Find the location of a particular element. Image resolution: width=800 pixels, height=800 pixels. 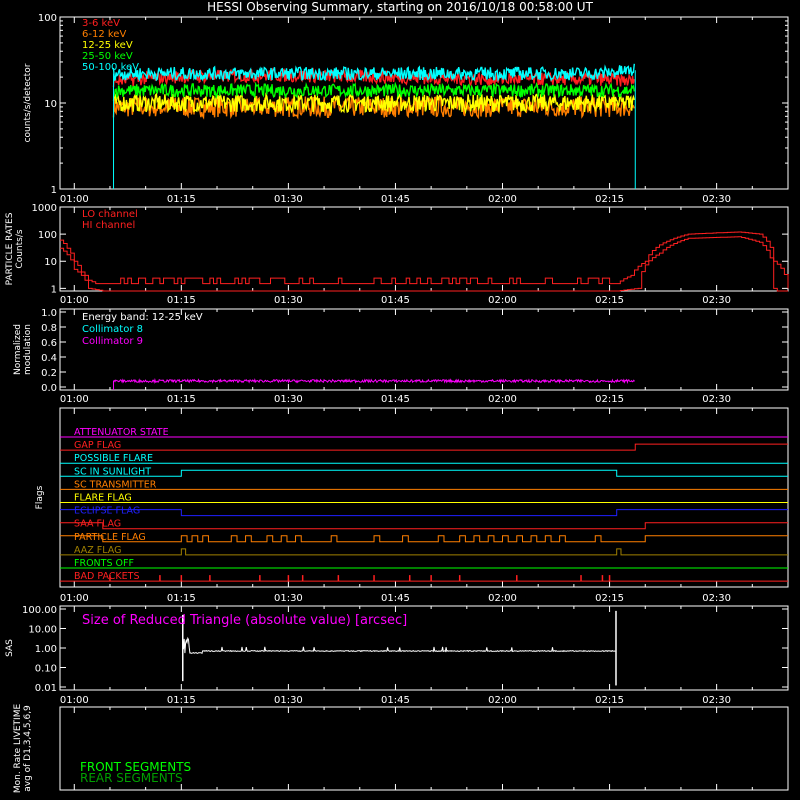

modulation-time-label: 01:45 is located at coordinates (395, 399).